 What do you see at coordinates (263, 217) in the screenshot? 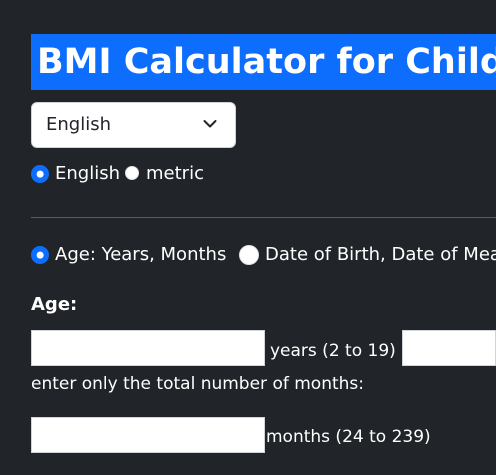
I see `section-divider` at bounding box center [263, 217].